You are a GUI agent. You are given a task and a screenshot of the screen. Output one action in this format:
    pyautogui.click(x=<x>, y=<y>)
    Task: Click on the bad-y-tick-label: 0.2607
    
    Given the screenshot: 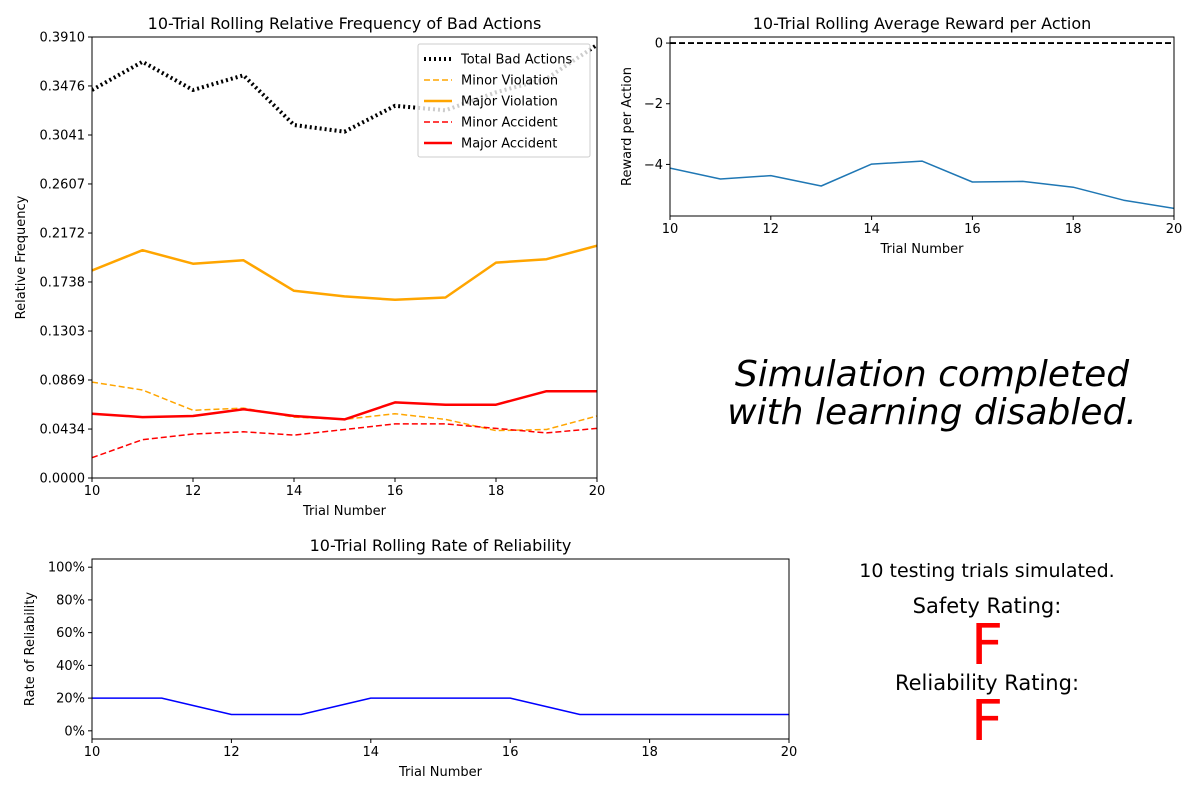 What is the action you would take?
    pyautogui.click(x=63, y=184)
    